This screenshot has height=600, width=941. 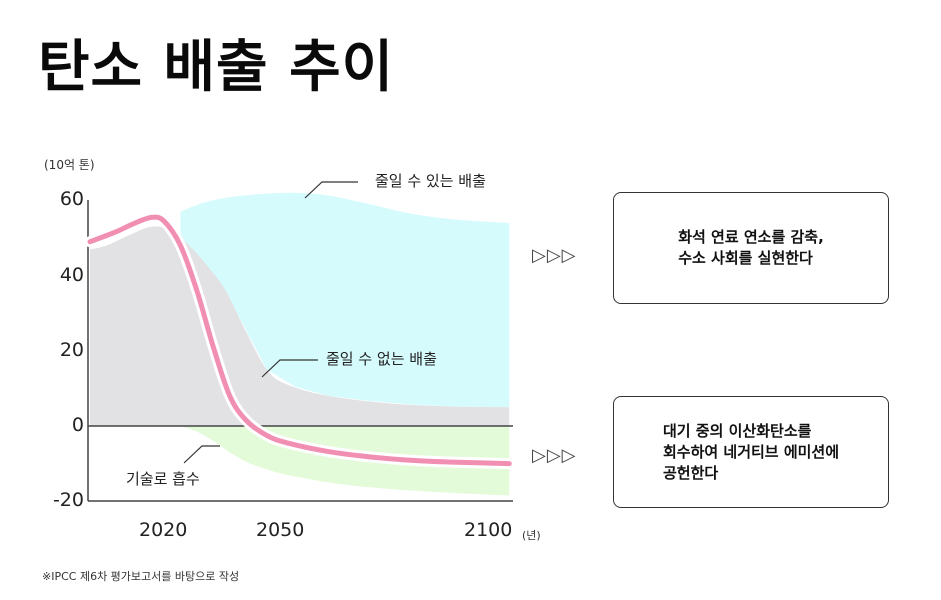 I want to click on callout-text: 대기 중의 이산화탄소를 회수하여 네거티브 에미션에 공헌한다, so click(x=751, y=451).